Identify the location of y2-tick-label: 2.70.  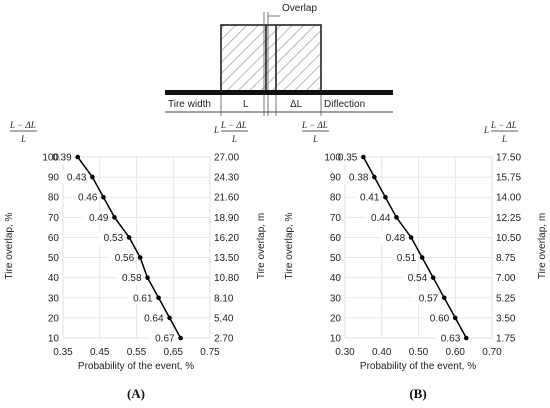
(224, 339).